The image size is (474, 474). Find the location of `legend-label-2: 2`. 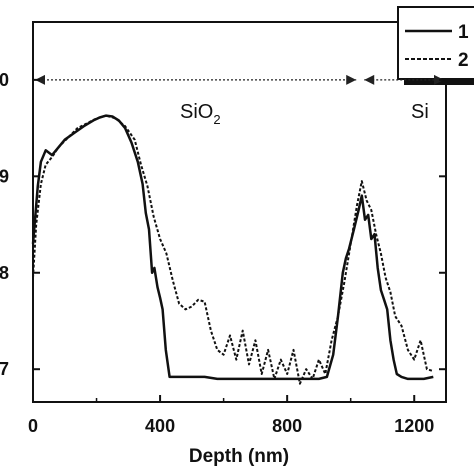

legend-label-2: 2 is located at coordinates (463, 60).